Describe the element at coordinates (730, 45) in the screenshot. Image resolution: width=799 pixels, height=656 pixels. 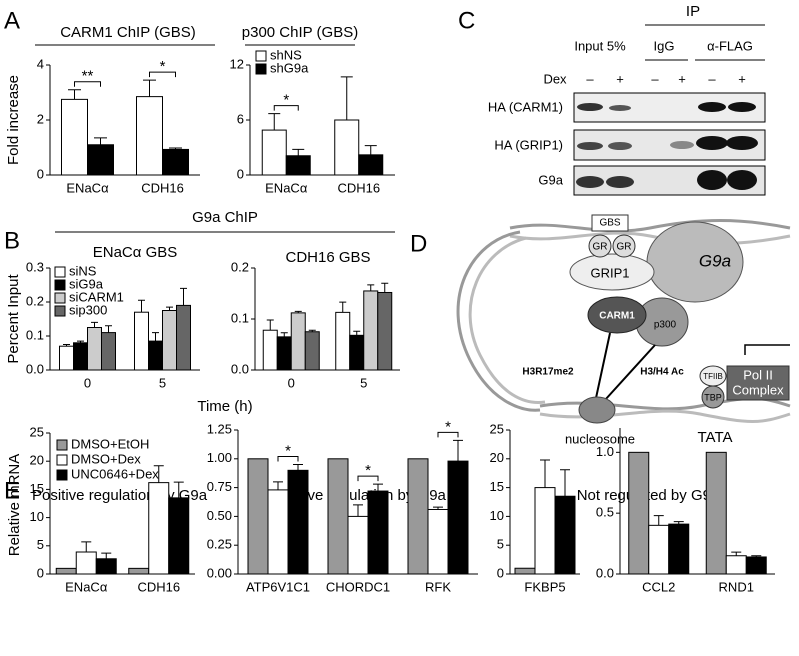
I see `group-label: α-FLAG` at that location.